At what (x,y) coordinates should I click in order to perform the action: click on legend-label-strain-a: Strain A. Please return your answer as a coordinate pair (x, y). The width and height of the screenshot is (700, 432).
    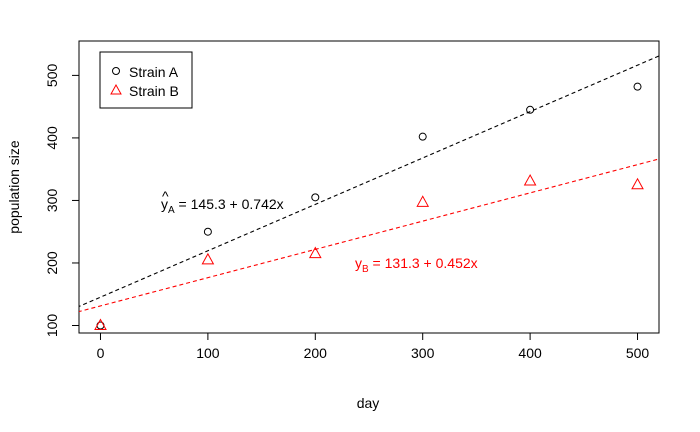
    Looking at the image, I should click on (154, 72).